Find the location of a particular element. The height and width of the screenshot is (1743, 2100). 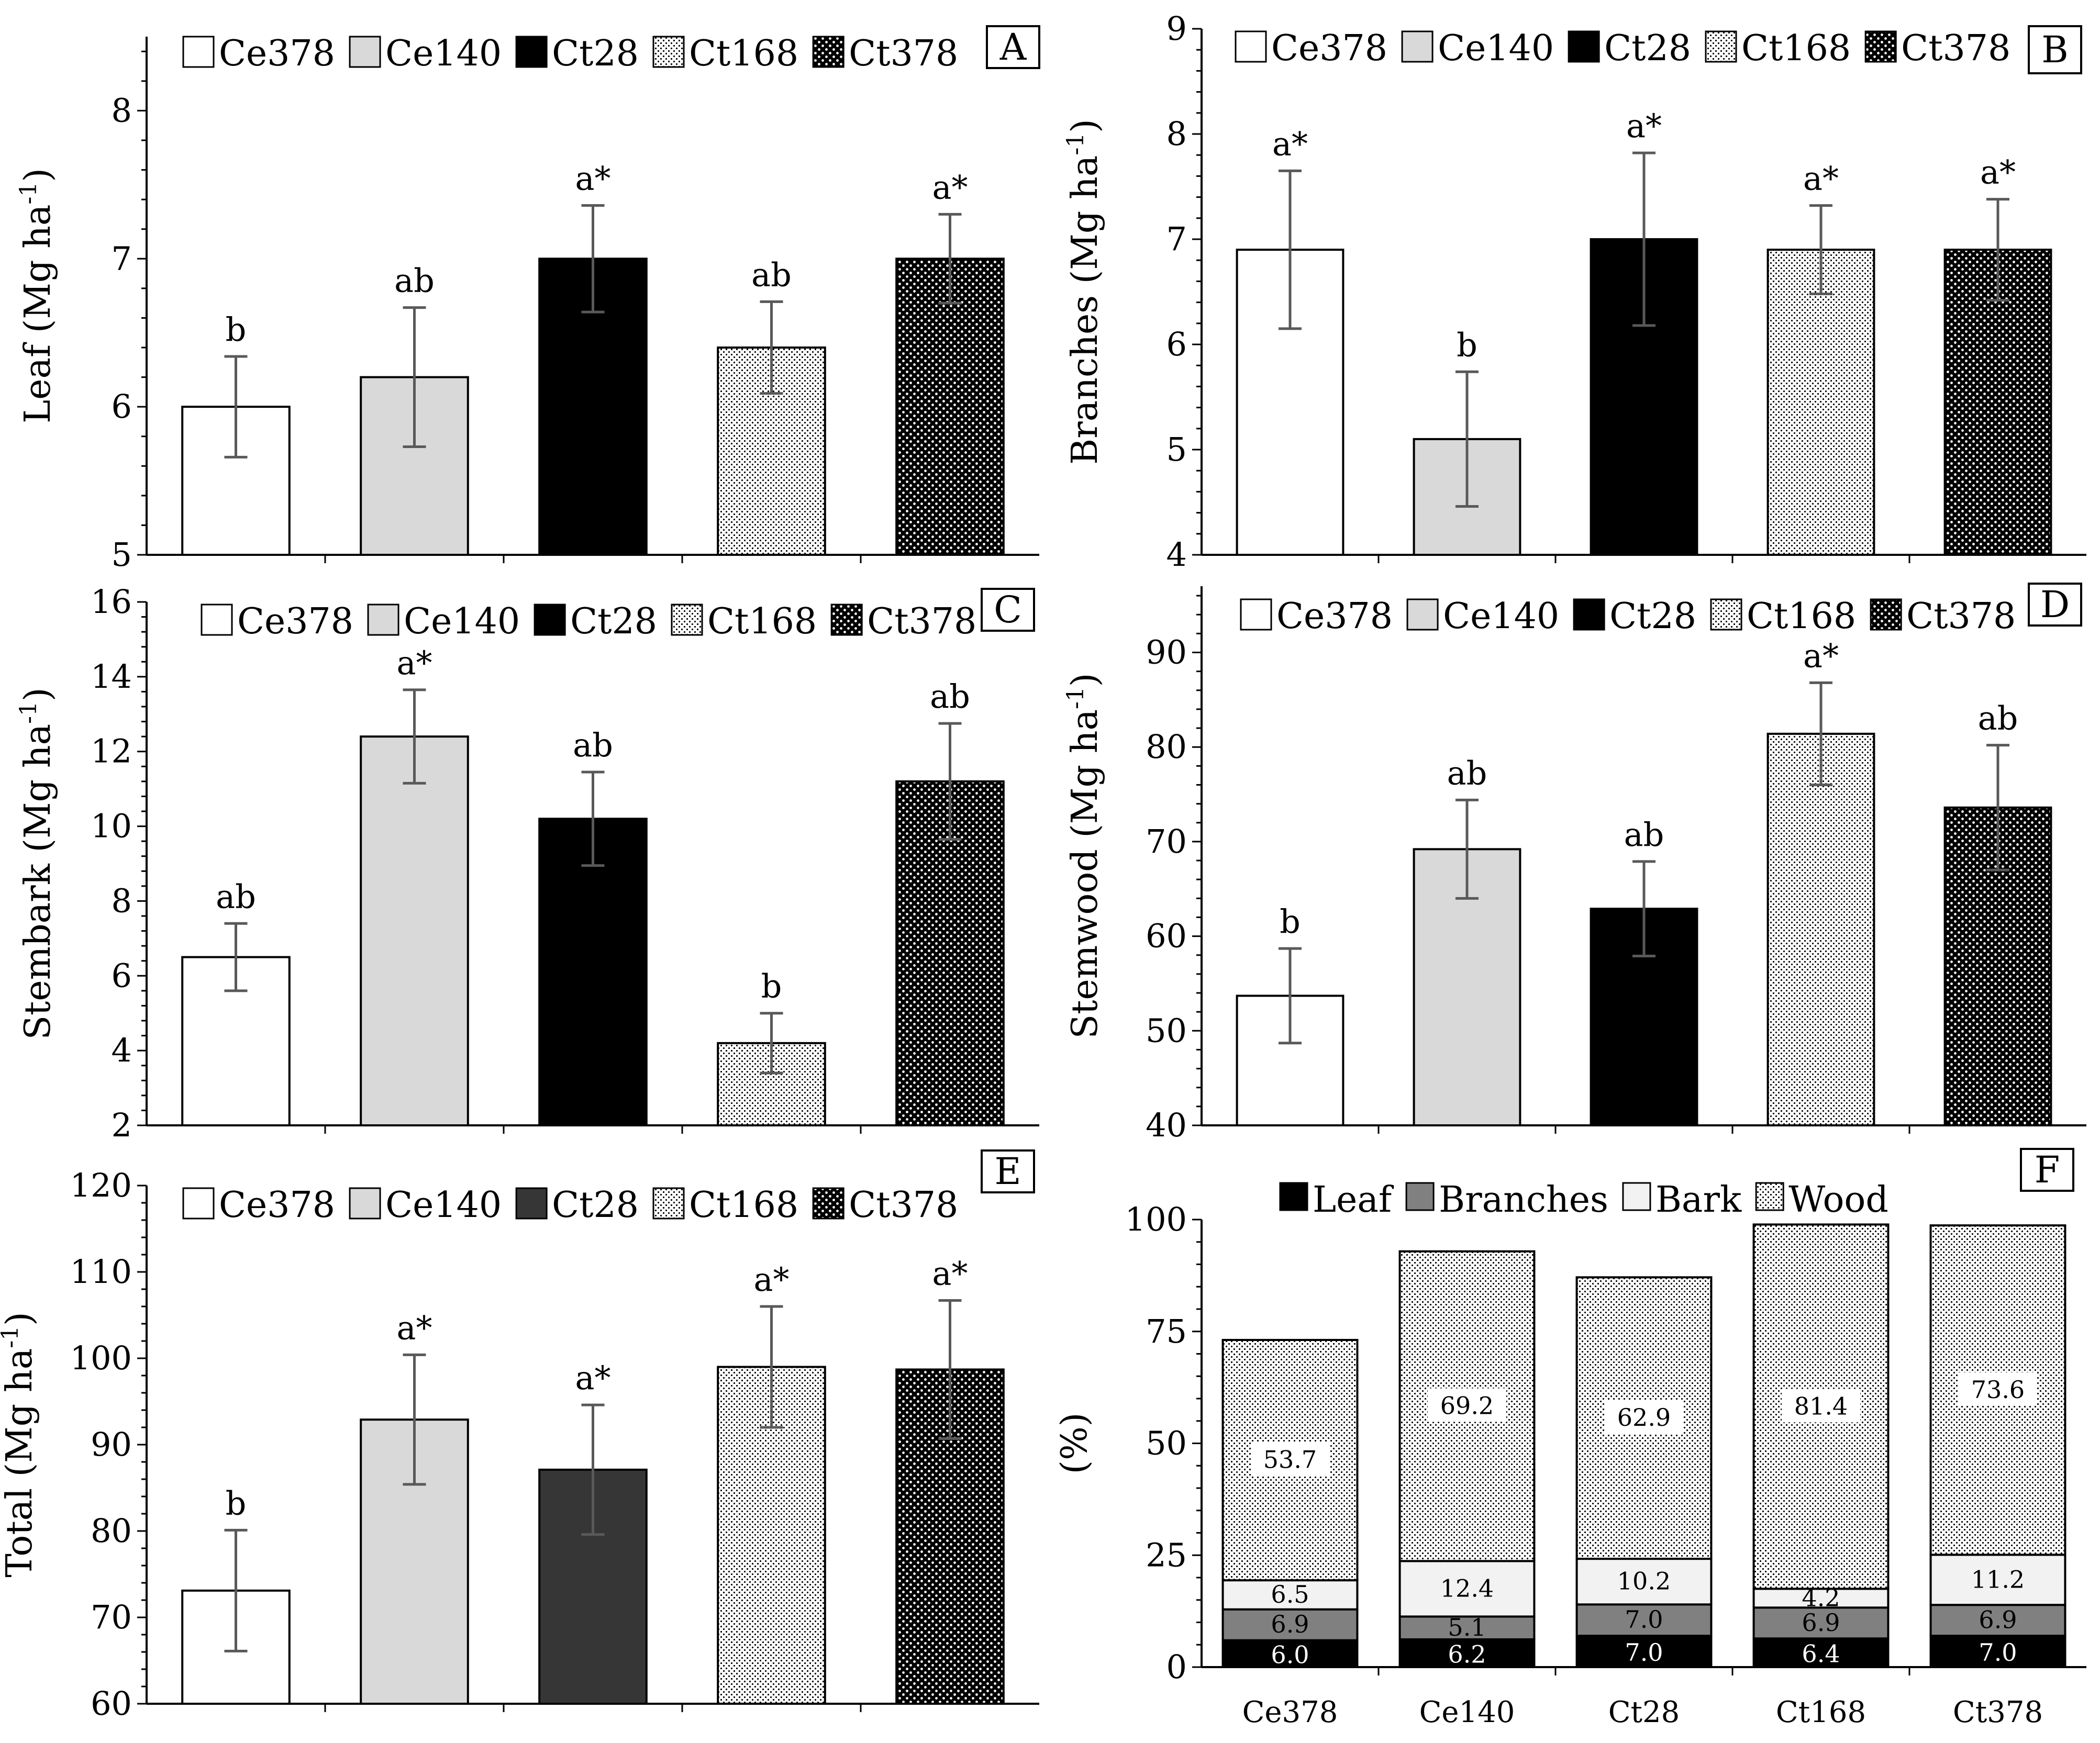

y-label-main: (%) is located at coordinates (1074, 1443).